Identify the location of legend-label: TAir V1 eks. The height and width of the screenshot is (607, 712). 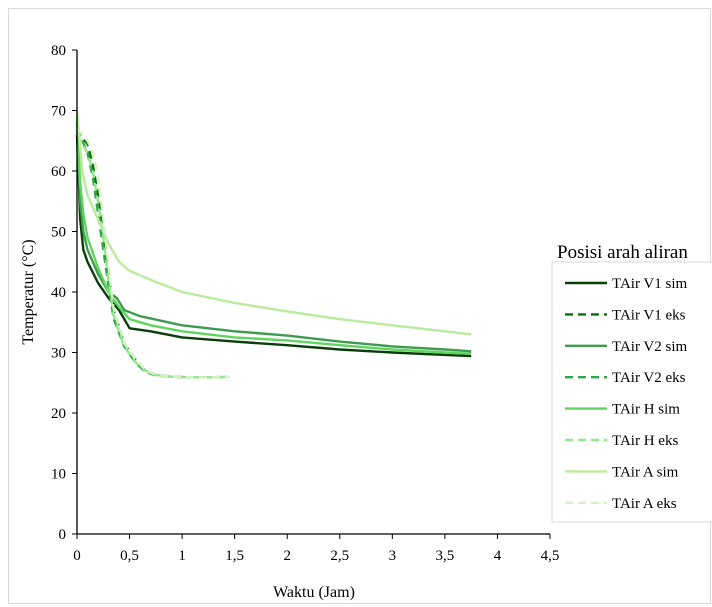
(649, 315).